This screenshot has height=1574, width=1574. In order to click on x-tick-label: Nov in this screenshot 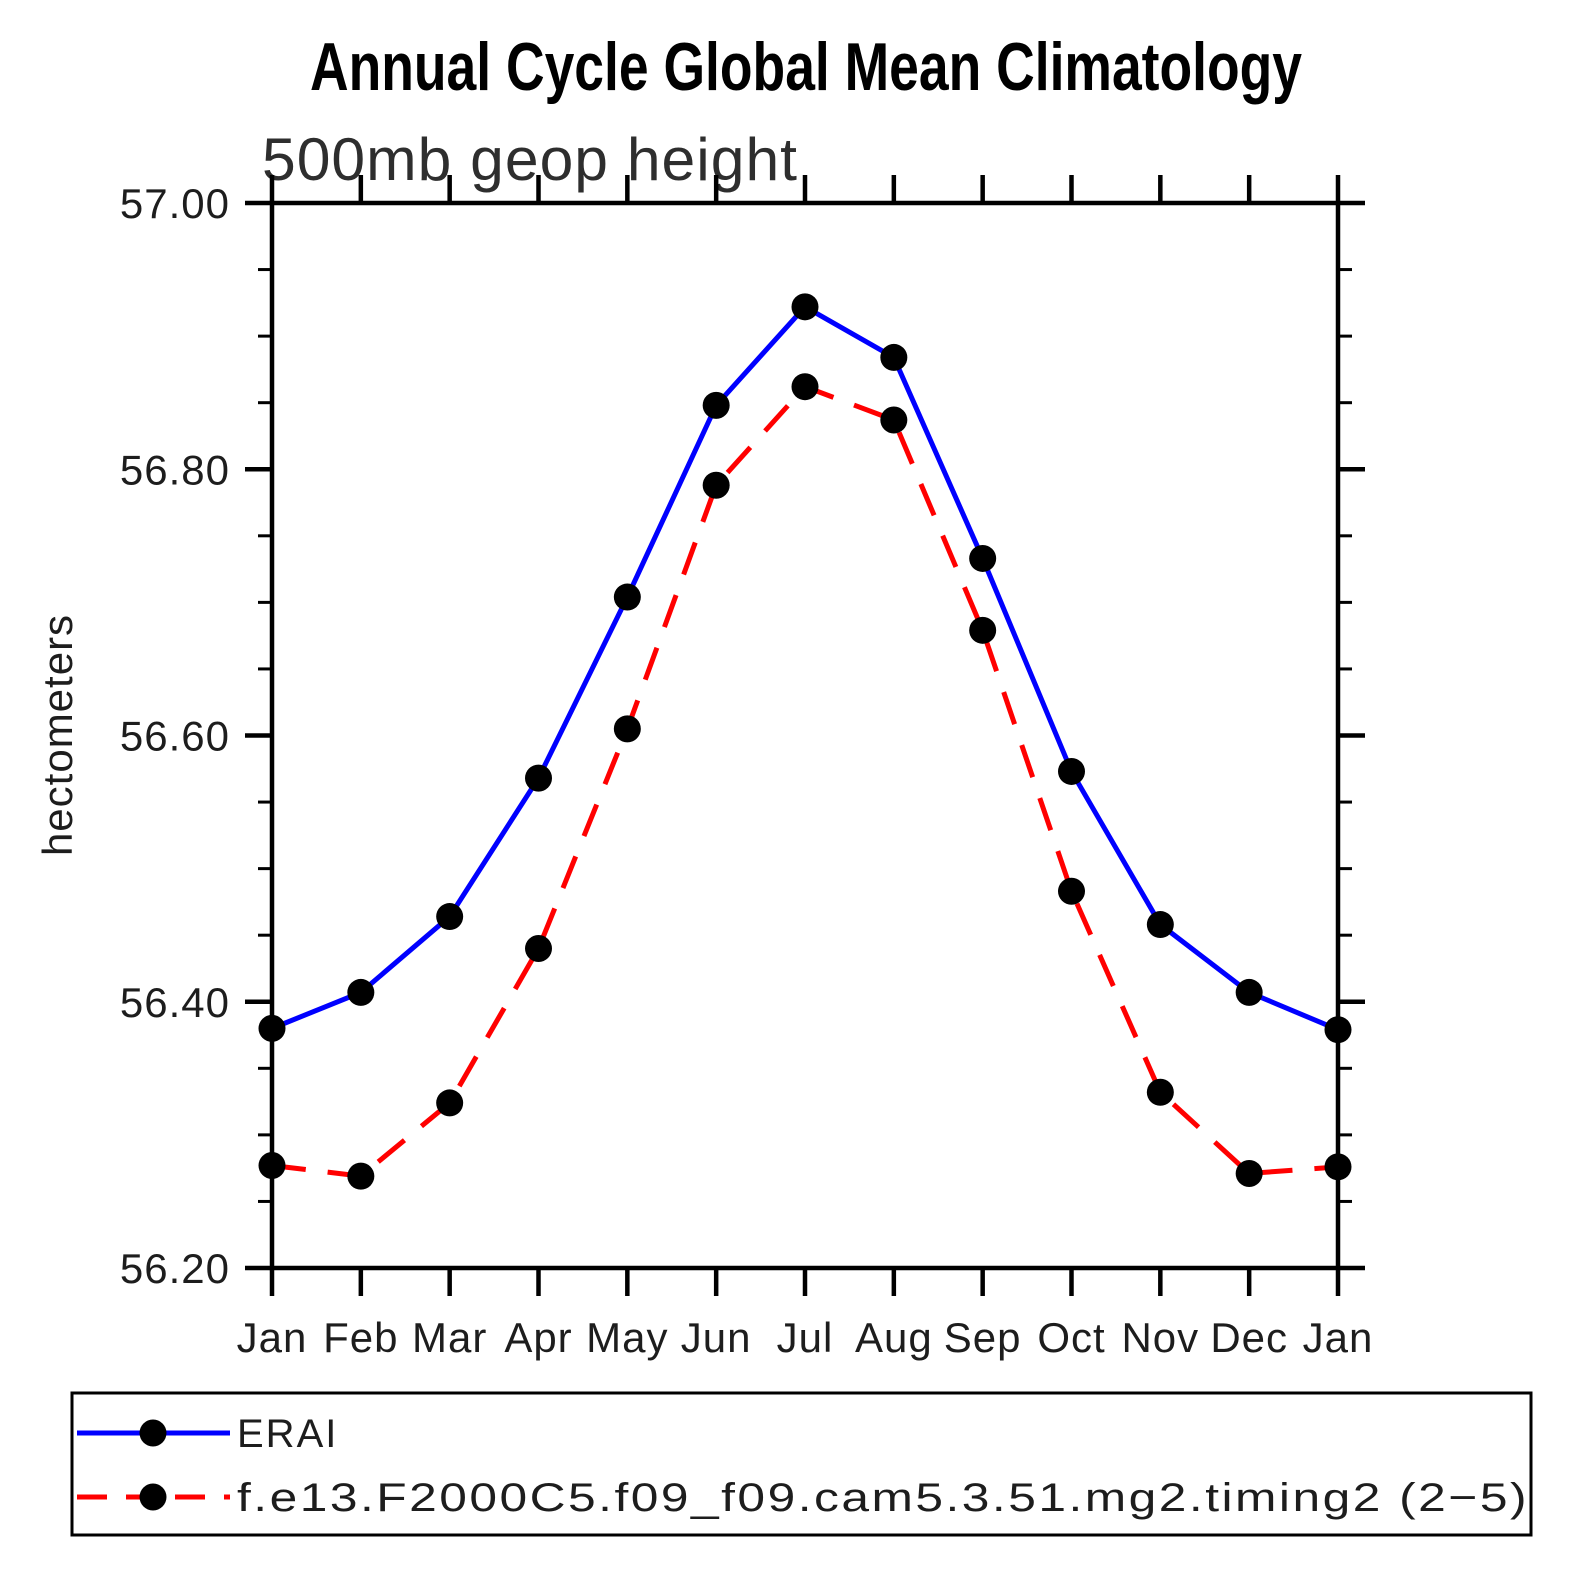, I will do `click(1160, 1337)`.